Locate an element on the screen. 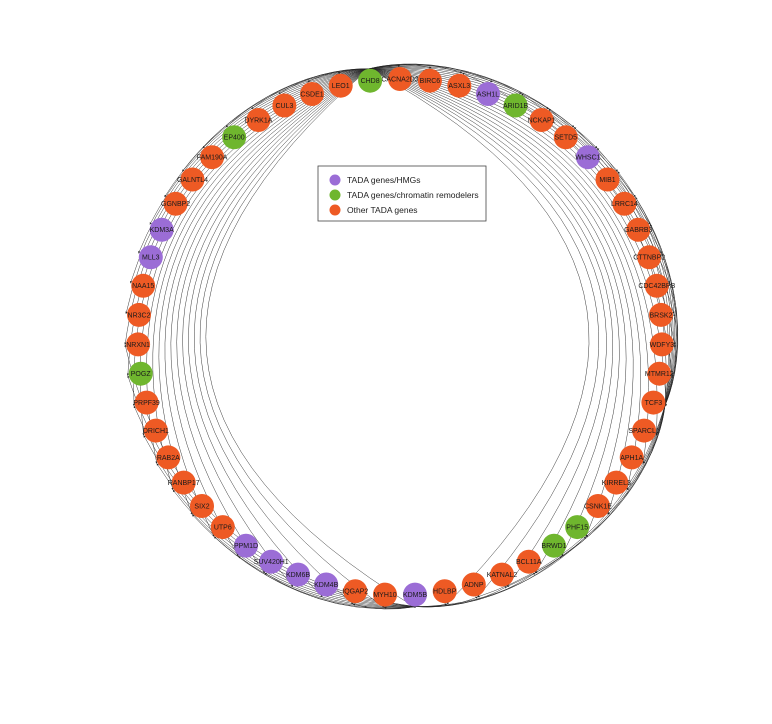  node-chd8: CHD8 is located at coordinates (370, 80).